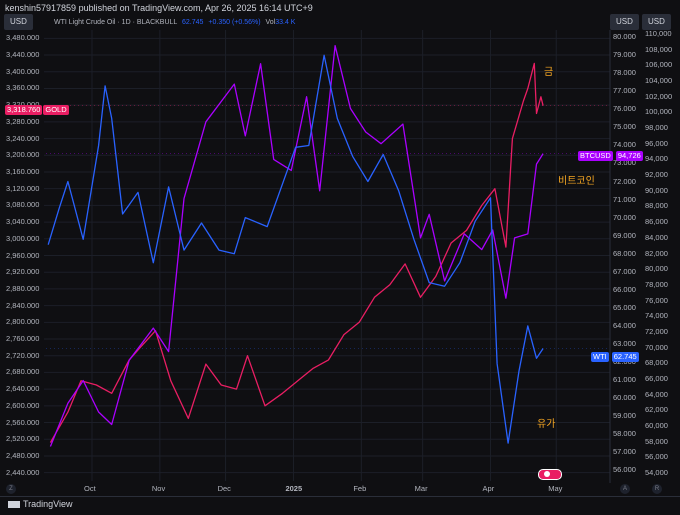 Image resolution: width=680 pixels, height=515 pixels. I want to click on wti-axis-tick: 78.000, so click(624, 73).